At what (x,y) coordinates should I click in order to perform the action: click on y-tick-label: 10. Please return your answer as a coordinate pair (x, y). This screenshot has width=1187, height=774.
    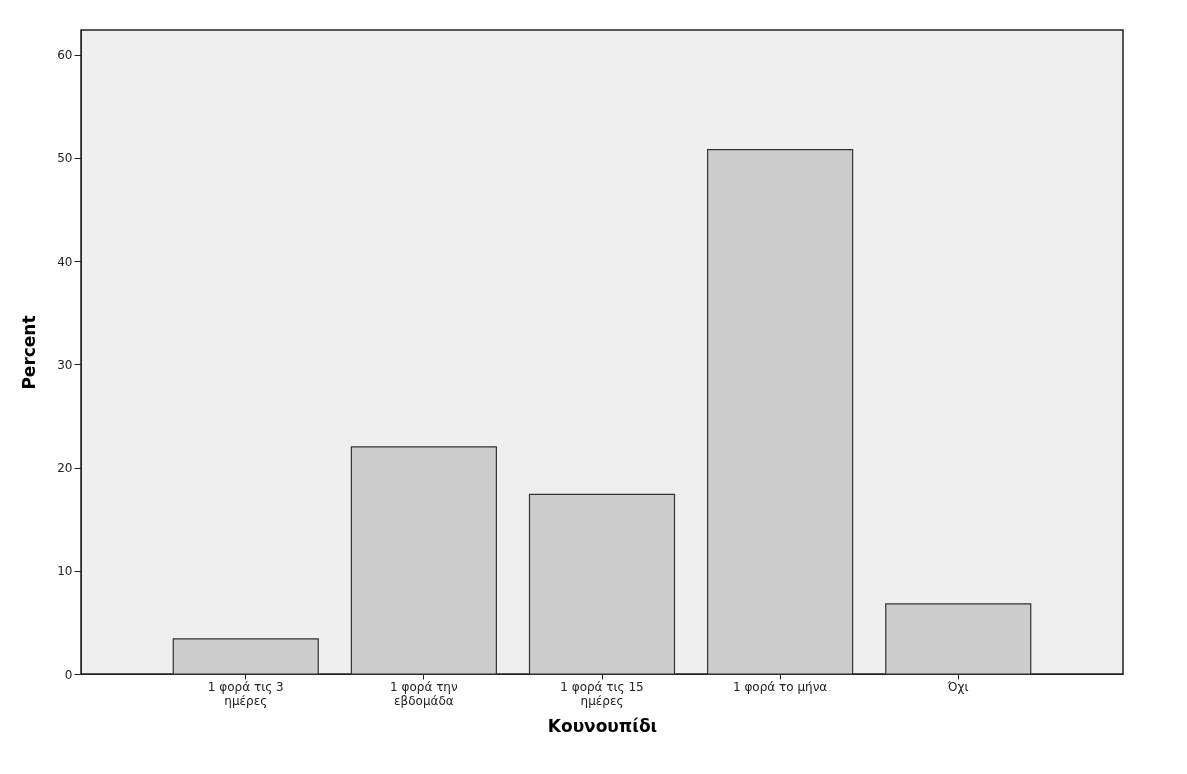
    Looking at the image, I should click on (65, 571).